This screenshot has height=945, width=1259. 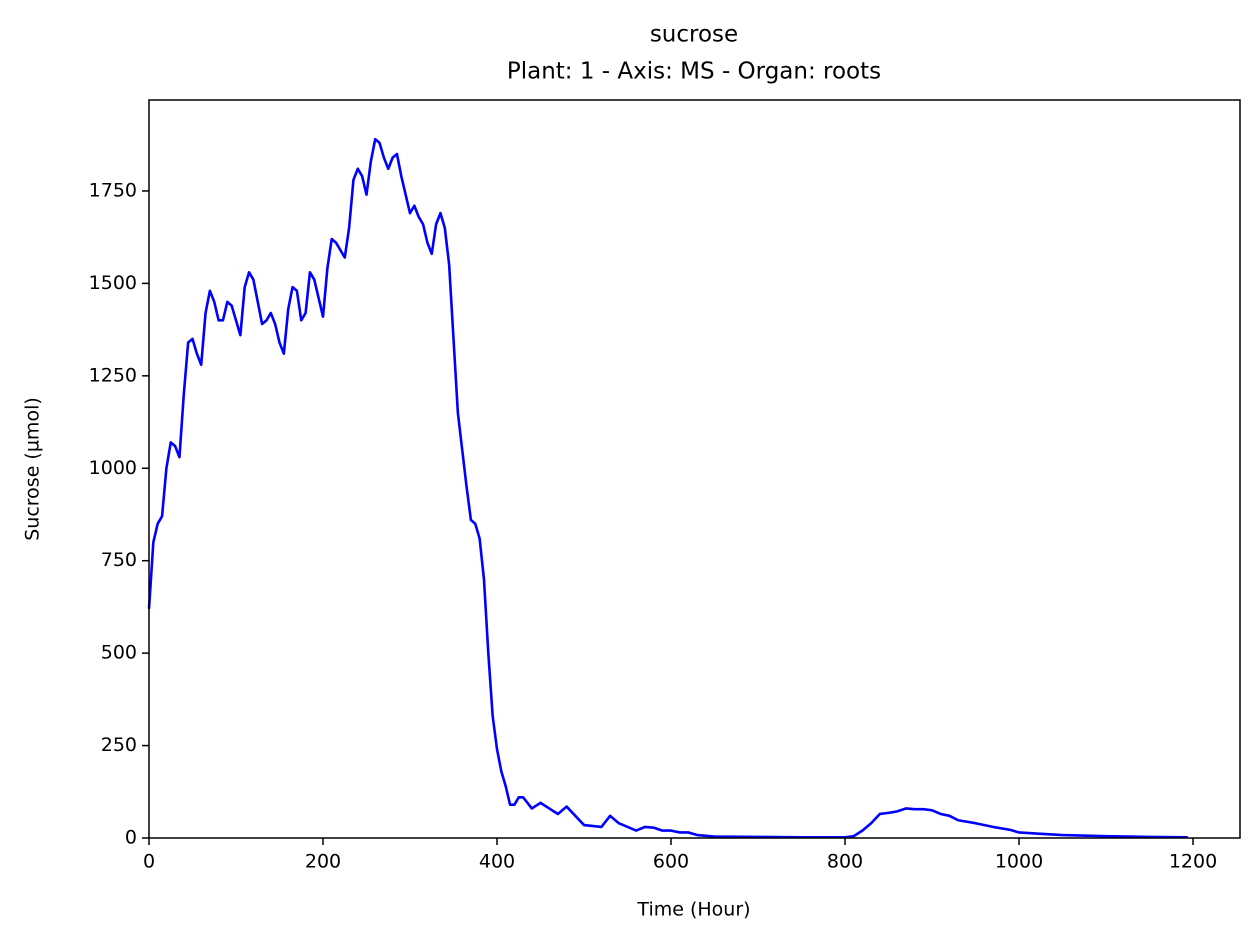 What do you see at coordinates (323, 862) in the screenshot?
I see `x-tick-label: 200` at bounding box center [323, 862].